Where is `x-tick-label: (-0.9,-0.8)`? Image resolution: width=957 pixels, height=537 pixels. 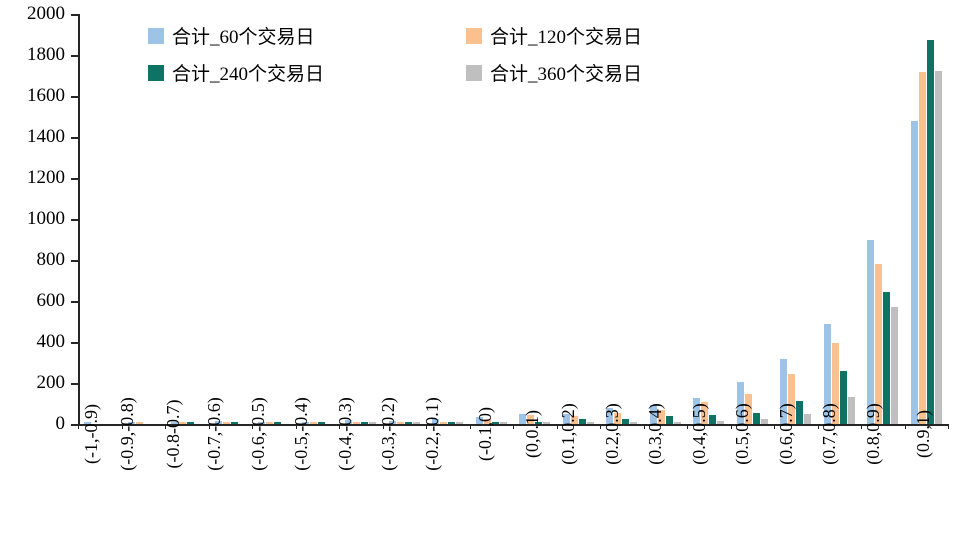
x-tick-label: (-0.9,-0.8) is located at coordinates (141, 467).